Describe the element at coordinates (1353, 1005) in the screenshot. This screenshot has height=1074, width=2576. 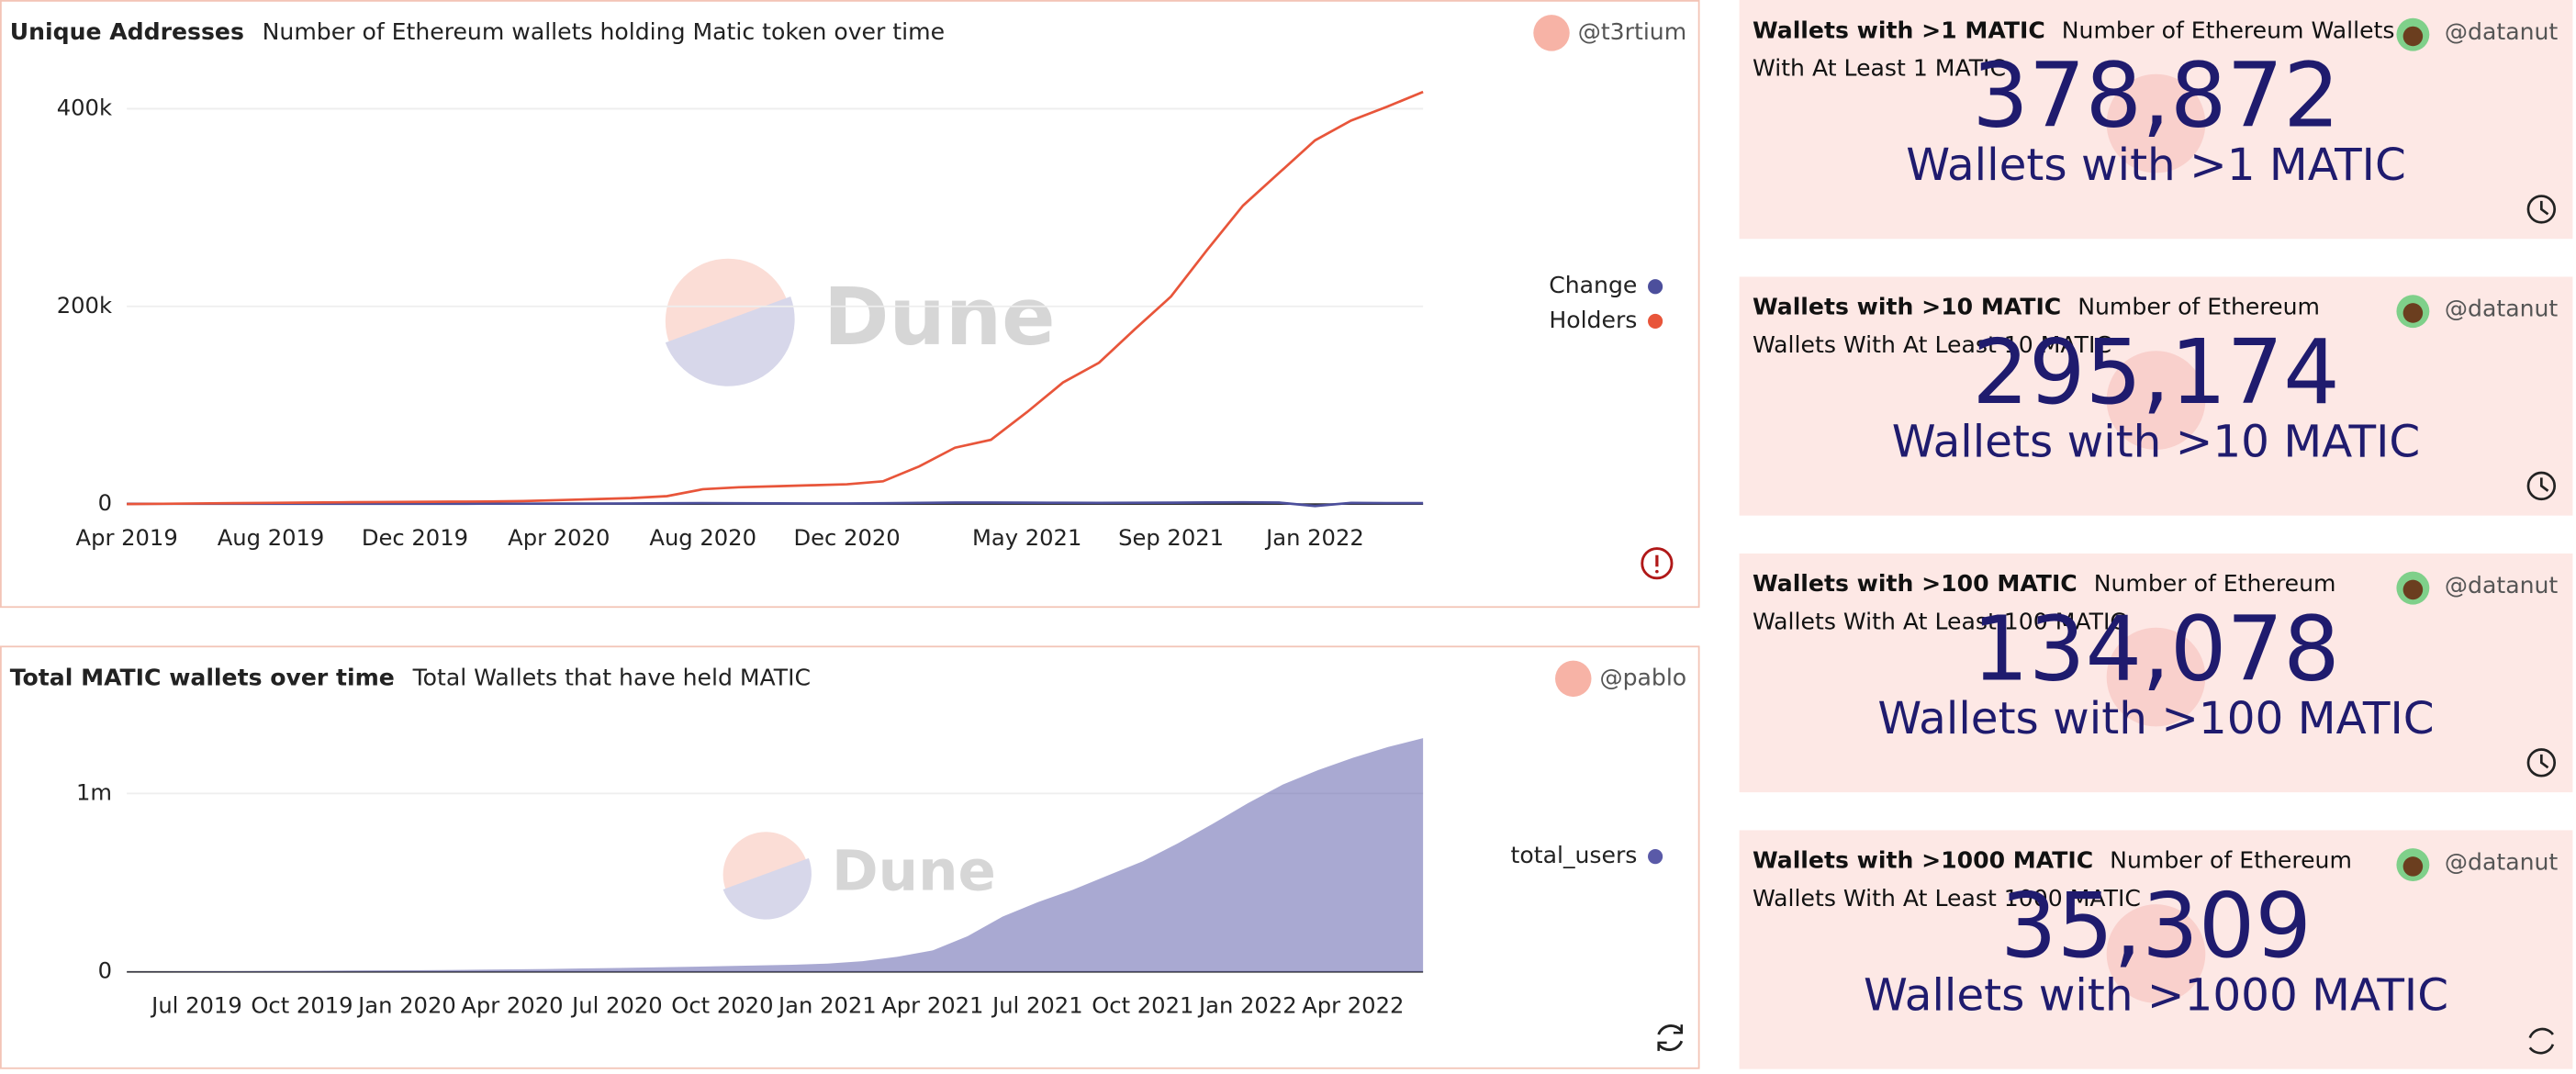
I see `x-tick-label: Apr 2022` at that location.